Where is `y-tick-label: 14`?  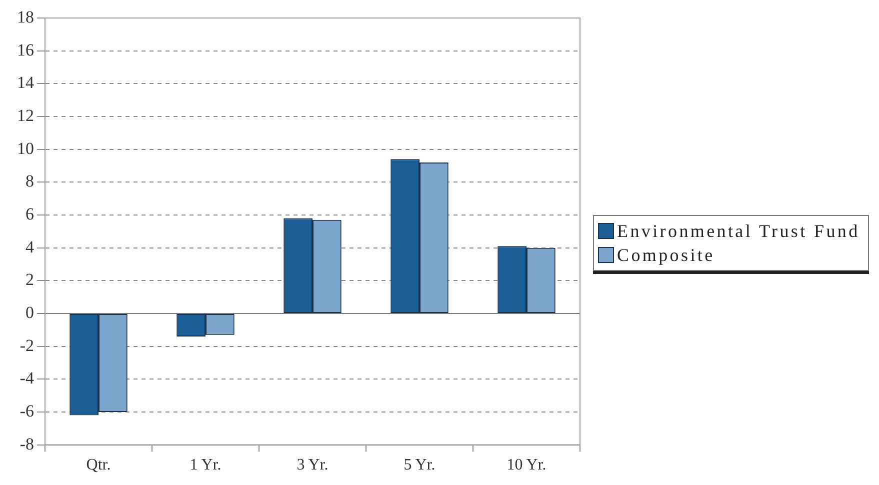
y-tick-label: 14 is located at coordinates (25, 82).